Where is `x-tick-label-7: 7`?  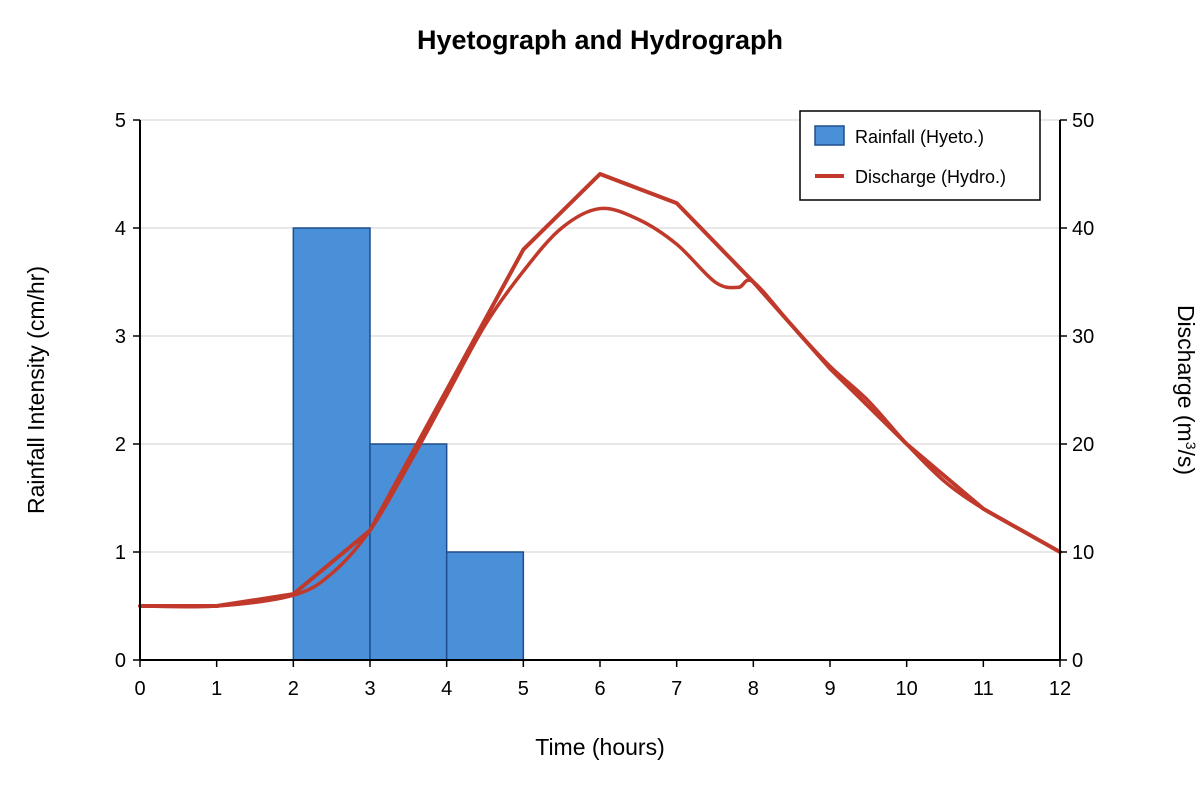
x-tick-label-7: 7 is located at coordinates (676, 689).